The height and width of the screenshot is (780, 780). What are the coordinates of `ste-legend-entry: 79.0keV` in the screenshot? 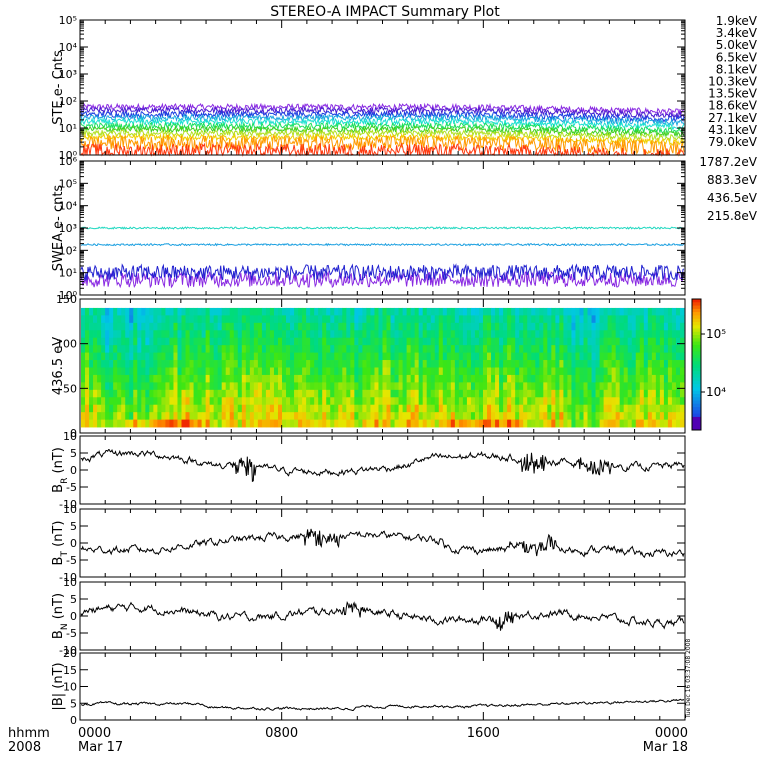 It's located at (733, 142).